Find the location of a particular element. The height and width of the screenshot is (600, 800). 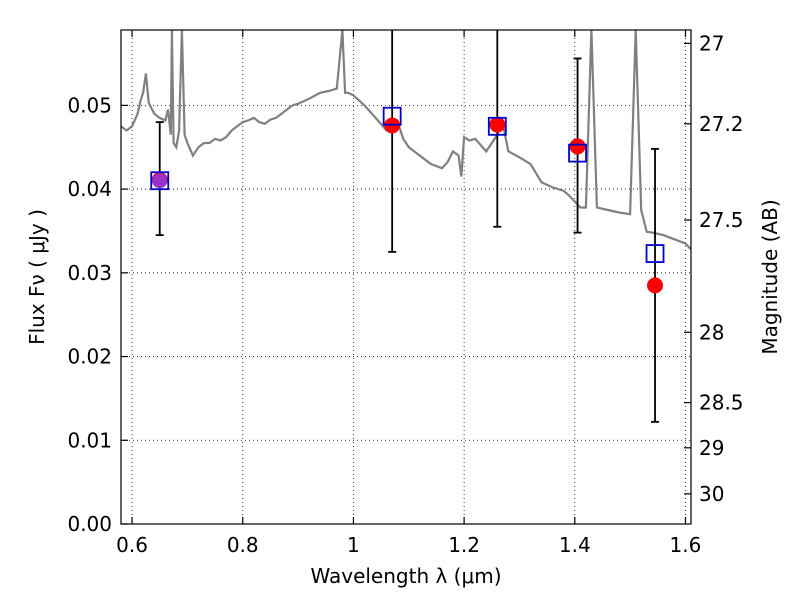

x-tick-label: 0.8 is located at coordinates (243, 545).